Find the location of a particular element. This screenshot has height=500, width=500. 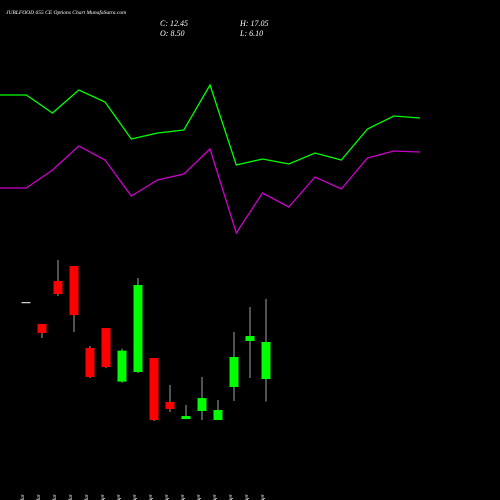

x-tick-label: 25 Mar is located at coordinates (55, 496).